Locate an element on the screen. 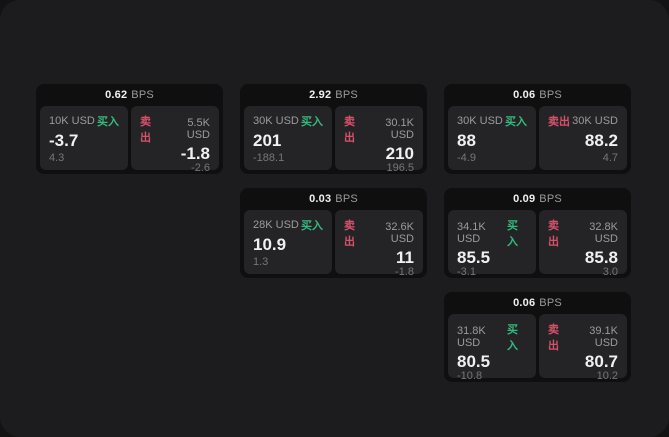 This screenshot has height=437, width=669. buy-panel: 30K USD 买入 88 -4.9 is located at coordinates (492, 138).